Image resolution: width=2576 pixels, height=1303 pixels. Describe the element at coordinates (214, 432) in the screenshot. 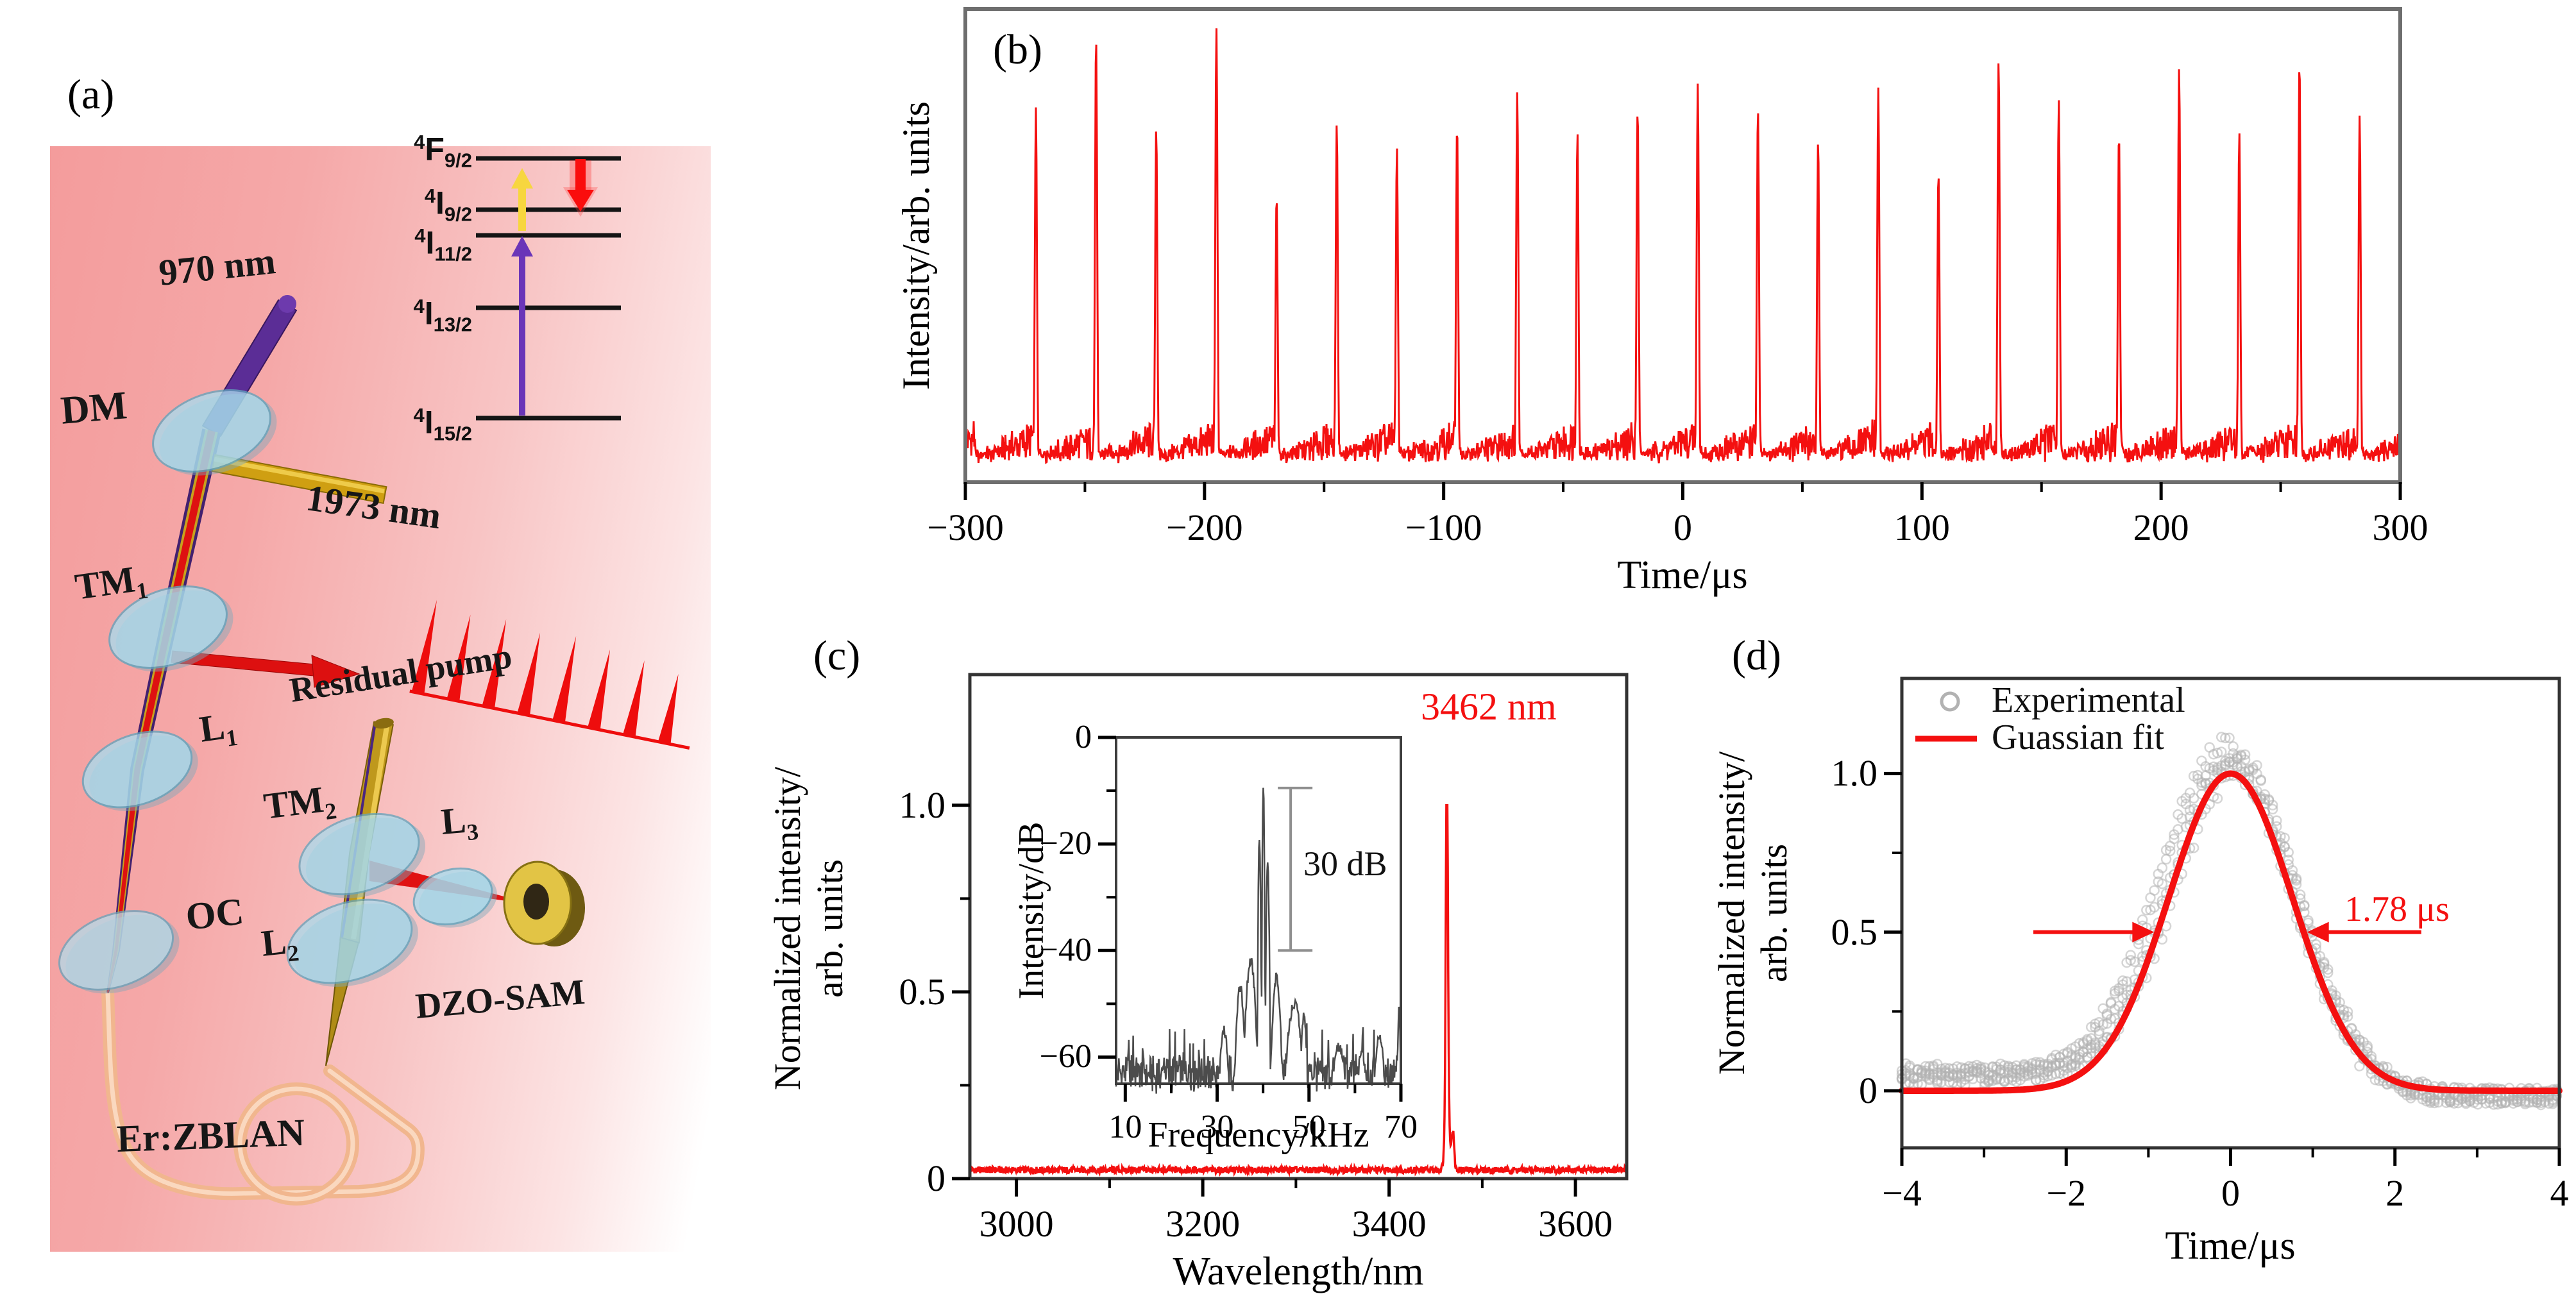

I see `dichroic-mirror-disc` at that location.